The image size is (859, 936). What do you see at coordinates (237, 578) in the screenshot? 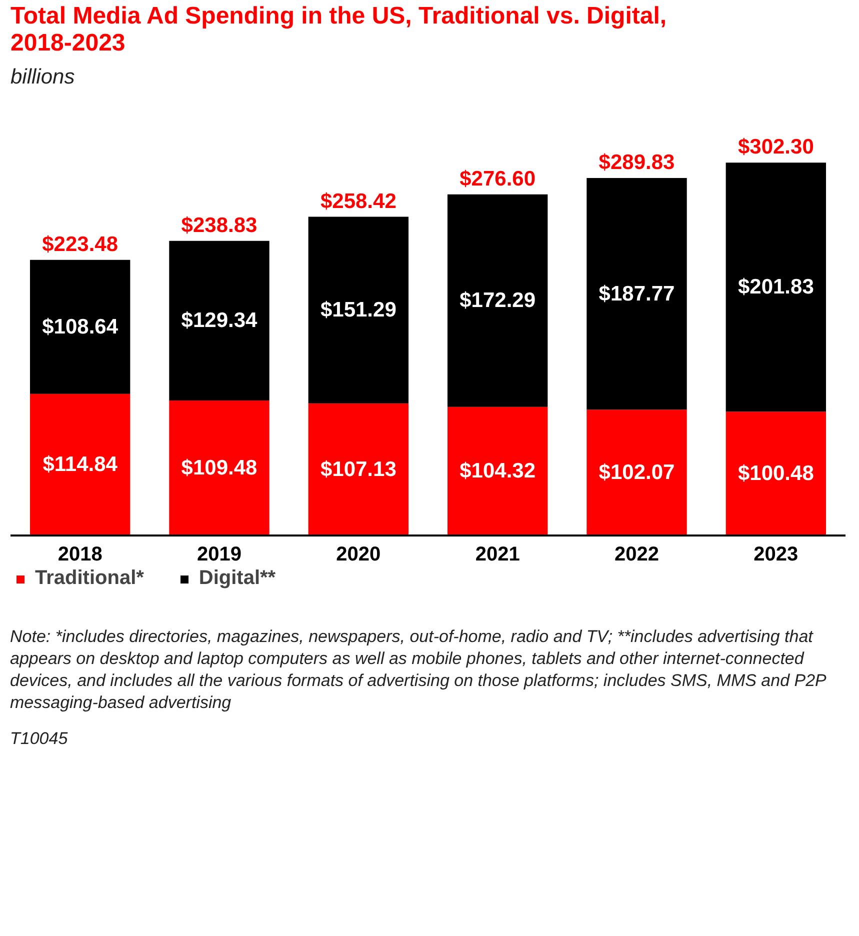
I see `legend-label: Digital**` at bounding box center [237, 578].